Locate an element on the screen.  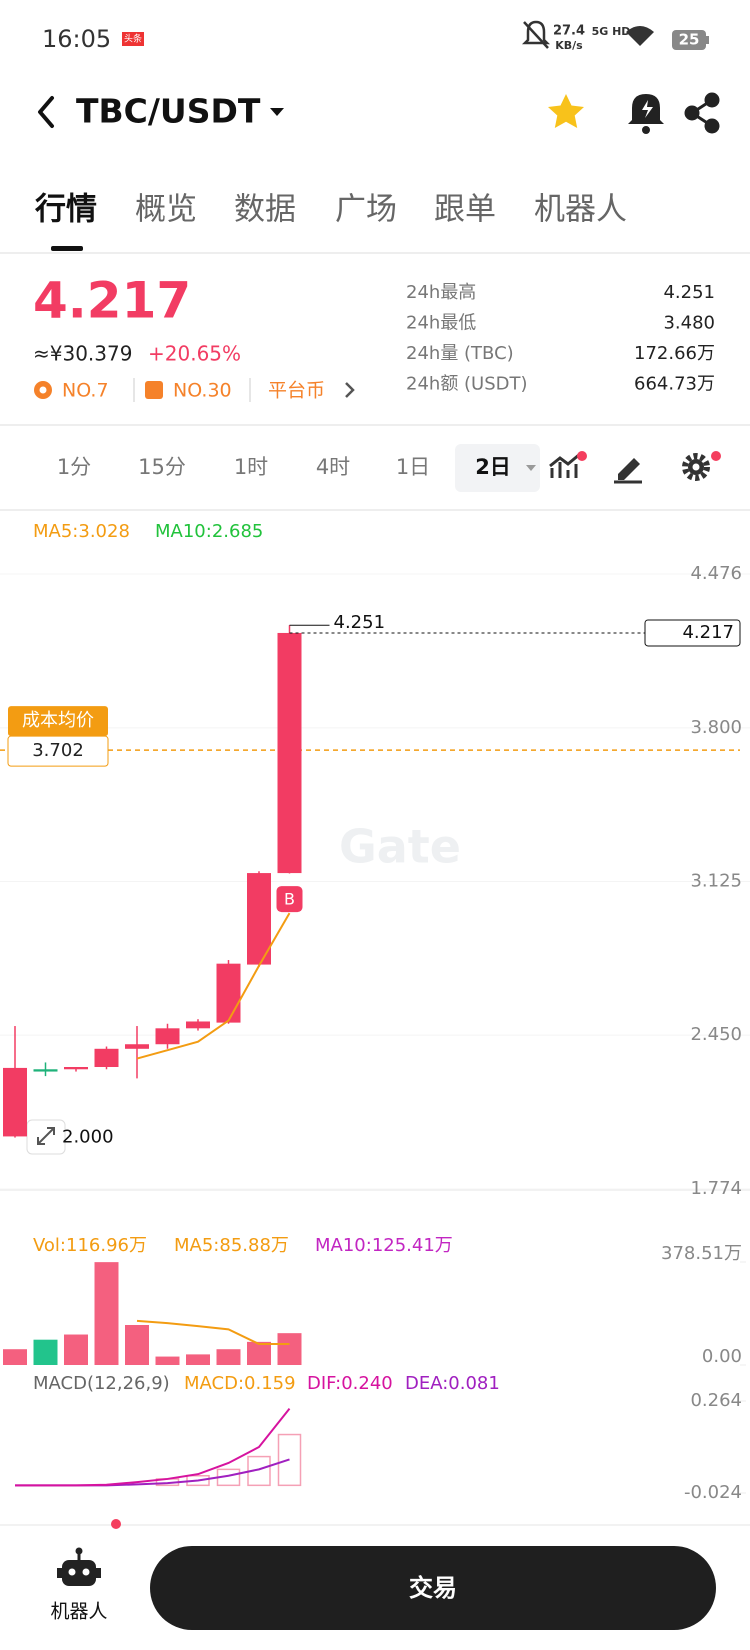
y-tick-label: 1.774 is located at coordinates (716, 1188).